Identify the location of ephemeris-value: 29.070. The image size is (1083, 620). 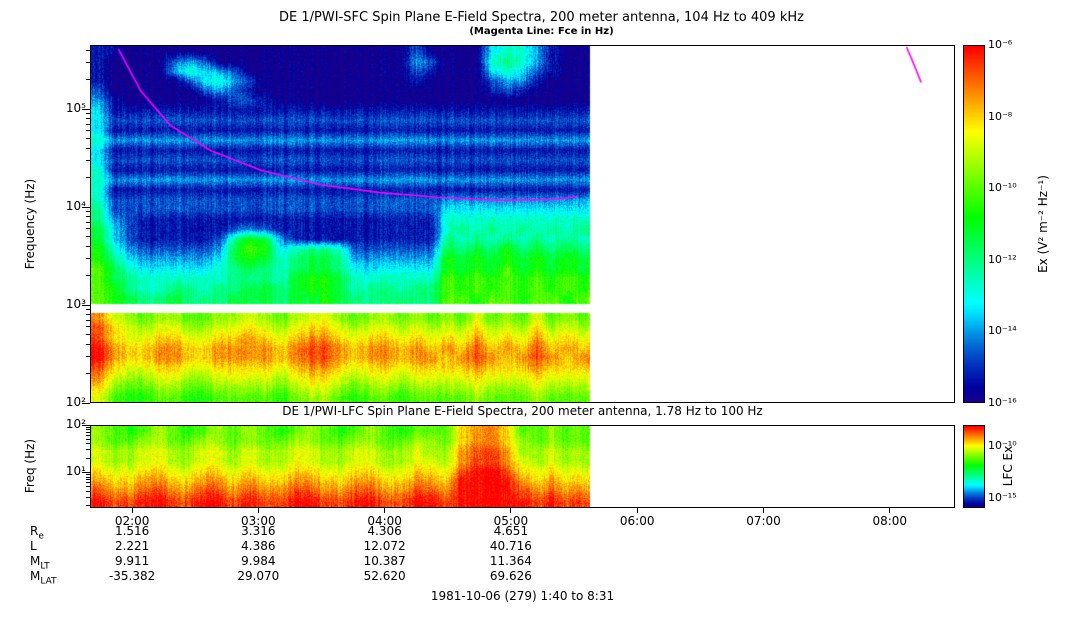
(258, 576).